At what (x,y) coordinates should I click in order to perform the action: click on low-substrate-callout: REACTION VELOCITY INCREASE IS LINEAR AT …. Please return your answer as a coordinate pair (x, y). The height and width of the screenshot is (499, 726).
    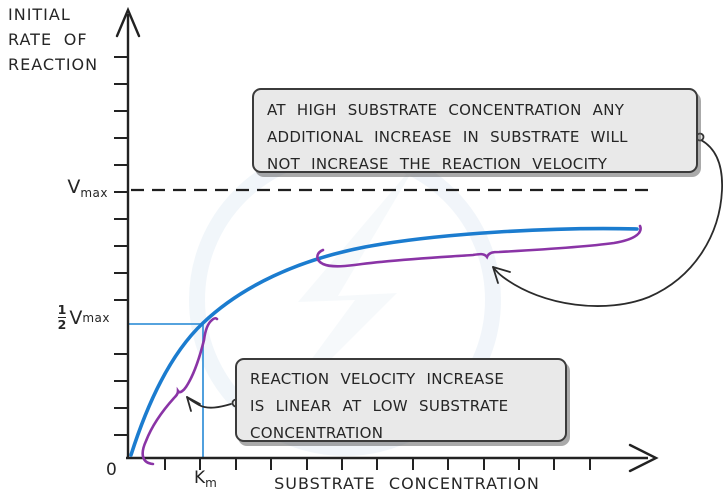
    Looking at the image, I should click on (401, 400).